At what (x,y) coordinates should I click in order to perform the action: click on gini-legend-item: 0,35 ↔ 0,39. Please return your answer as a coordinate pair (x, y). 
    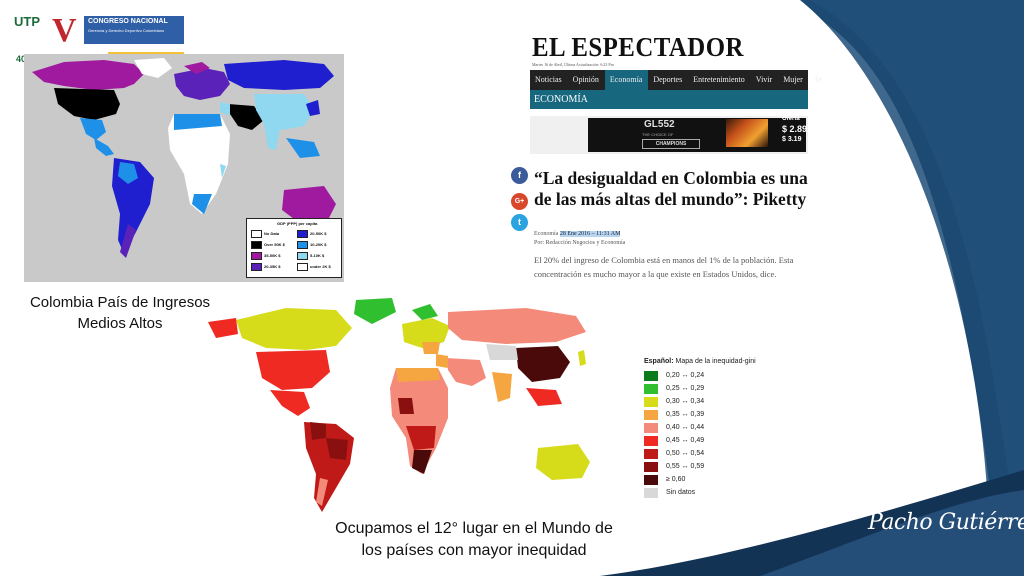
    Looking at the image, I should click on (674, 414).